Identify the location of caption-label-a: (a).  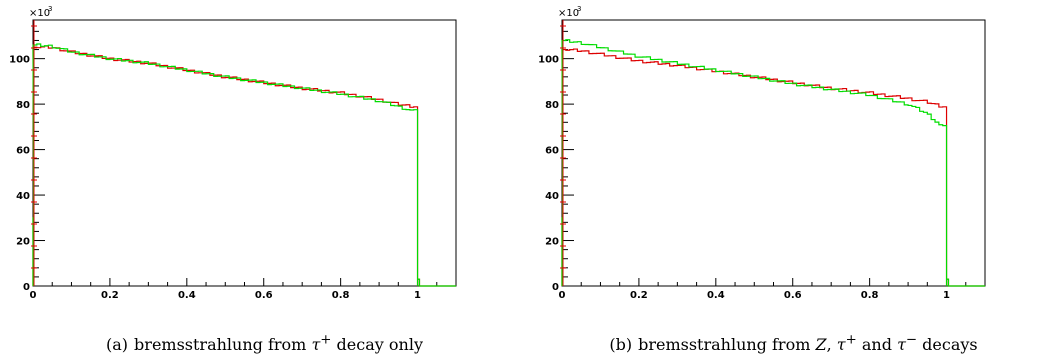
(117, 345).